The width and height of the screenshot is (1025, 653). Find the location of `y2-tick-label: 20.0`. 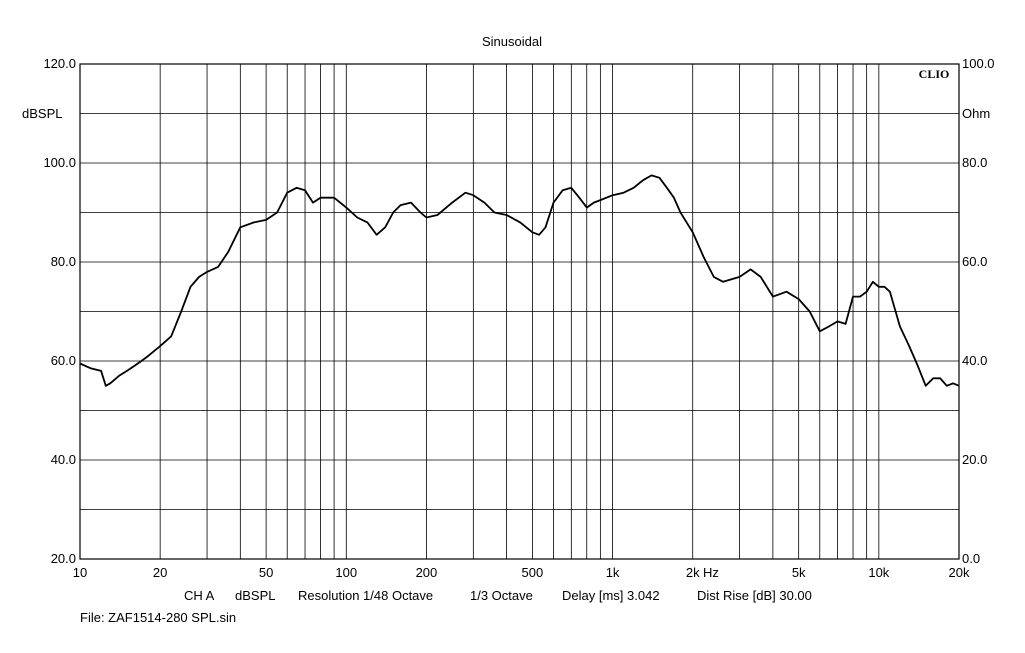

y2-tick-label: 20.0 is located at coordinates (974, 459).